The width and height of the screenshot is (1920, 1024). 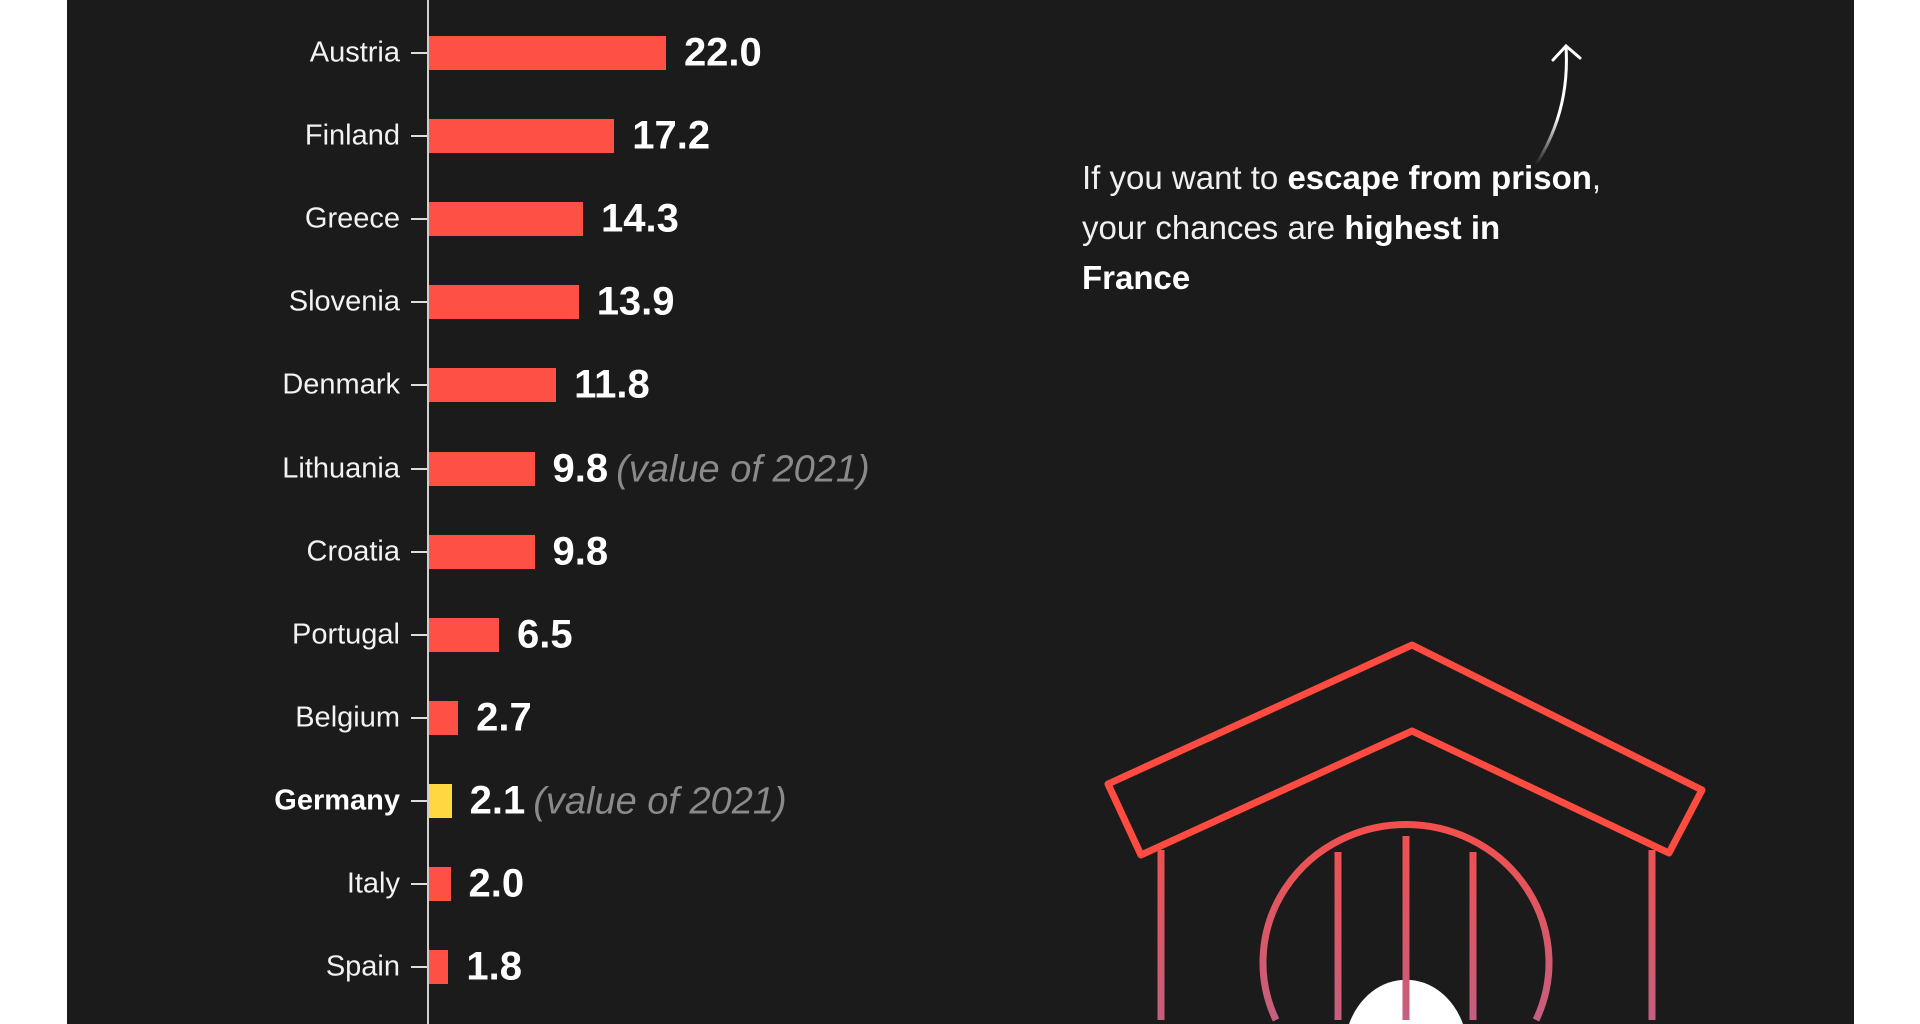 I want to click on value-text: 2.1, so click(x=497, y=800).